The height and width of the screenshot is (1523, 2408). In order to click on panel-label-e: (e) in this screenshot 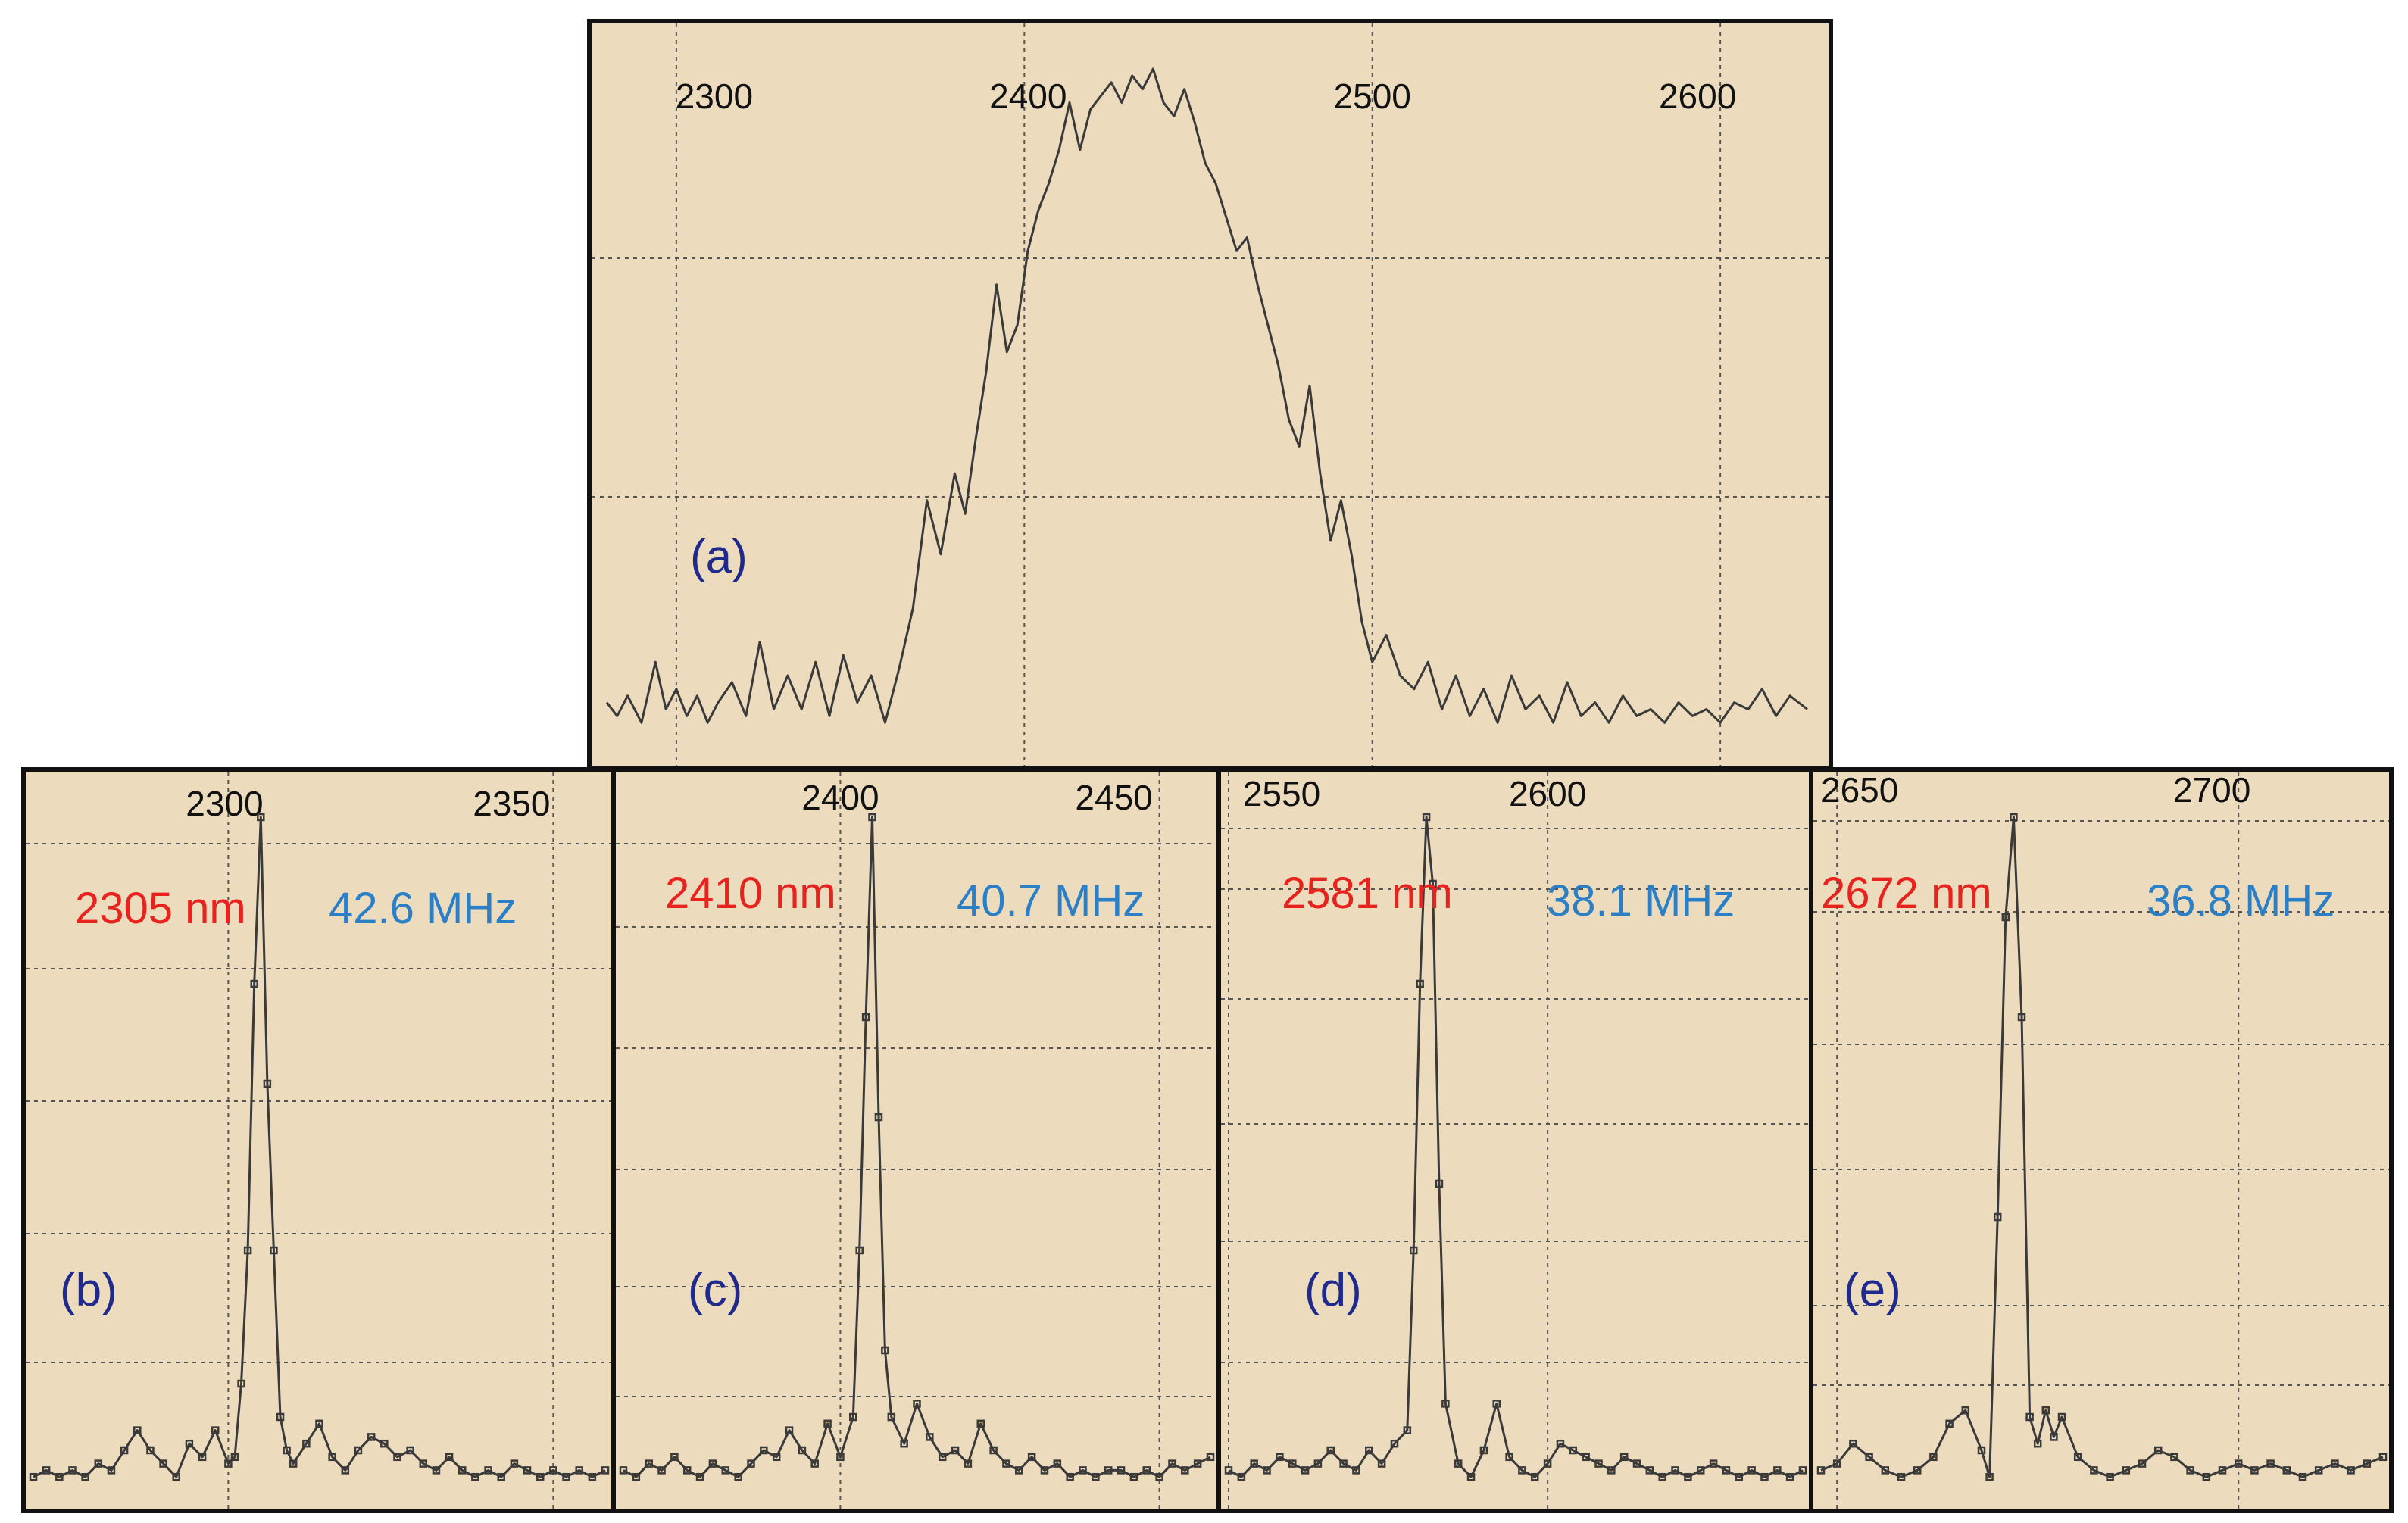, I will do `click(1872, 1290)`.